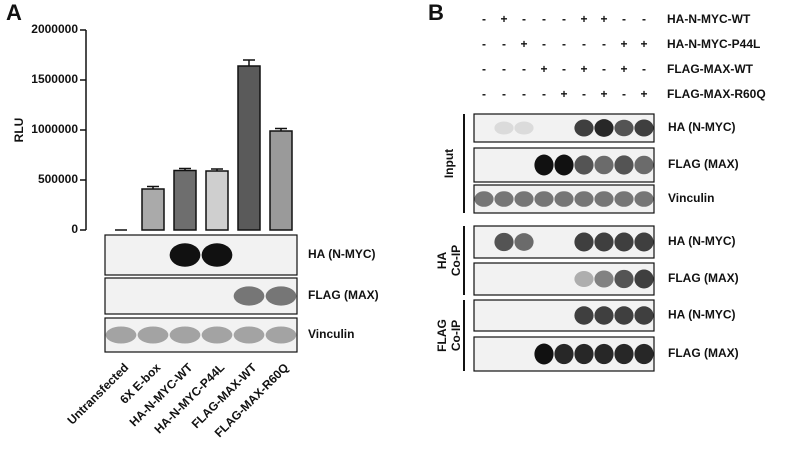  What do you see at coordinates (442, 261) in the screenshot?
I see `group-label: HA` at bounding box center [442, 261].